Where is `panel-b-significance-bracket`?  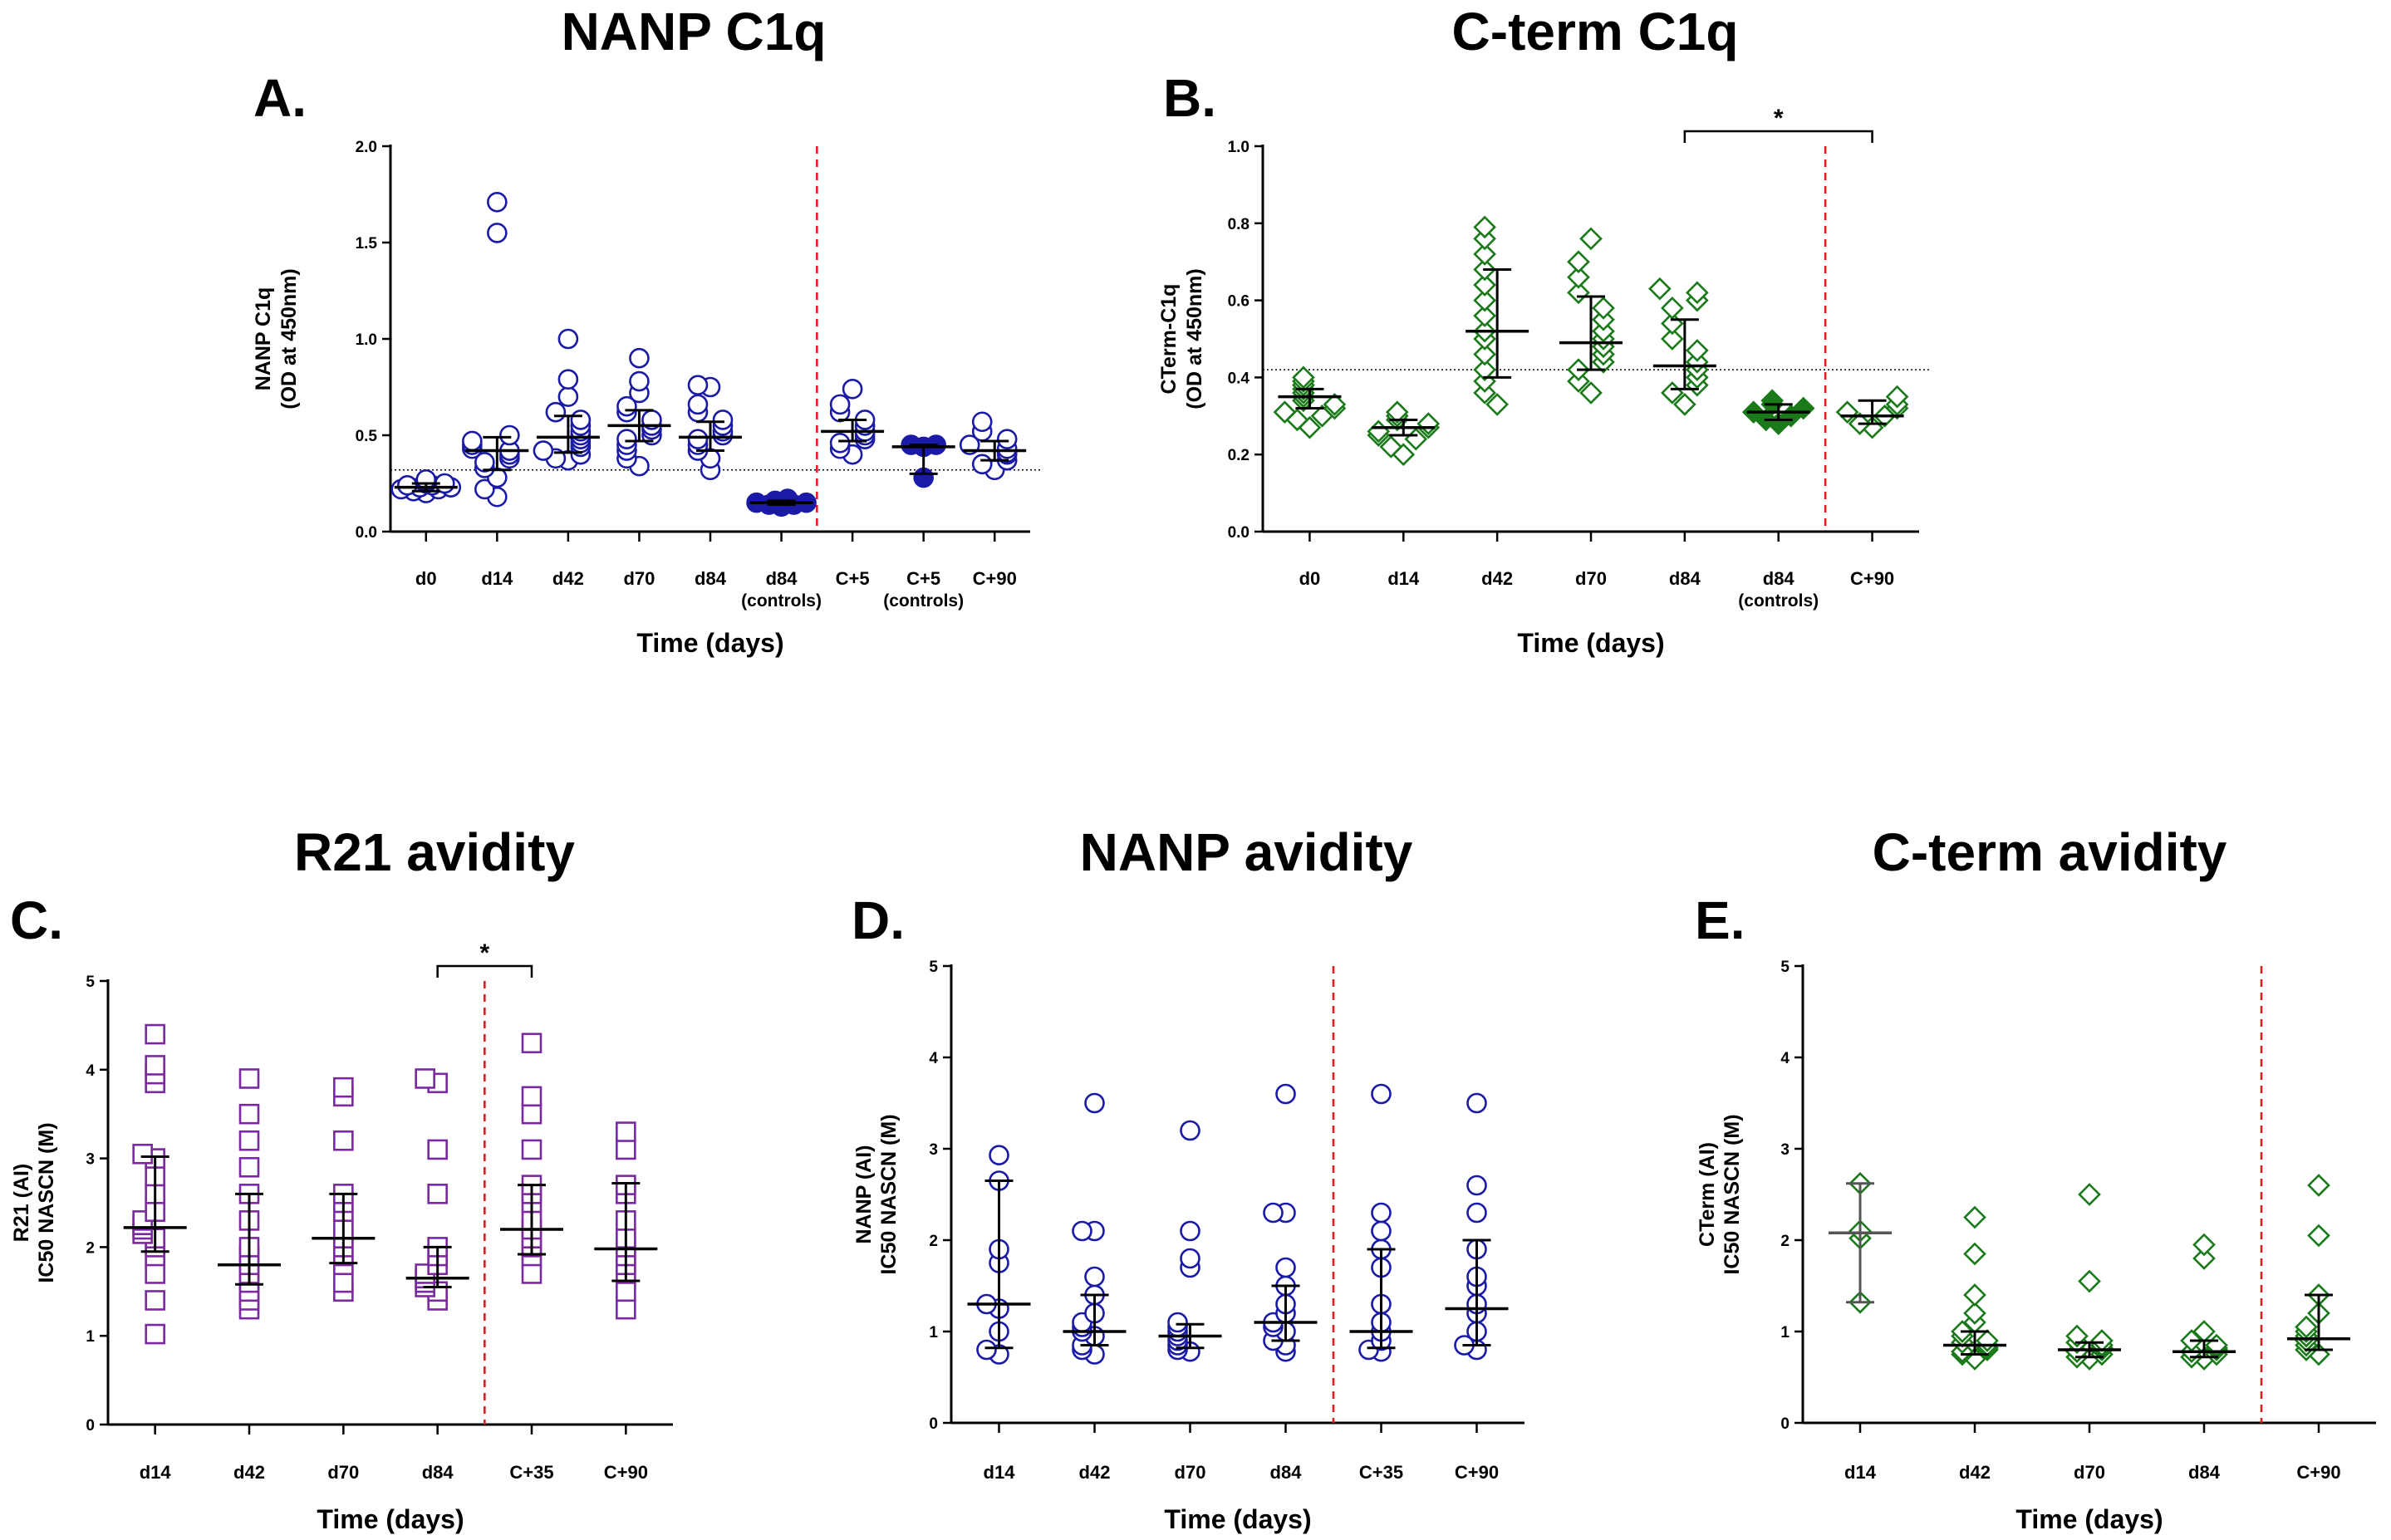
panel-b-significance-bracket is located at coordinates (1778, 136).